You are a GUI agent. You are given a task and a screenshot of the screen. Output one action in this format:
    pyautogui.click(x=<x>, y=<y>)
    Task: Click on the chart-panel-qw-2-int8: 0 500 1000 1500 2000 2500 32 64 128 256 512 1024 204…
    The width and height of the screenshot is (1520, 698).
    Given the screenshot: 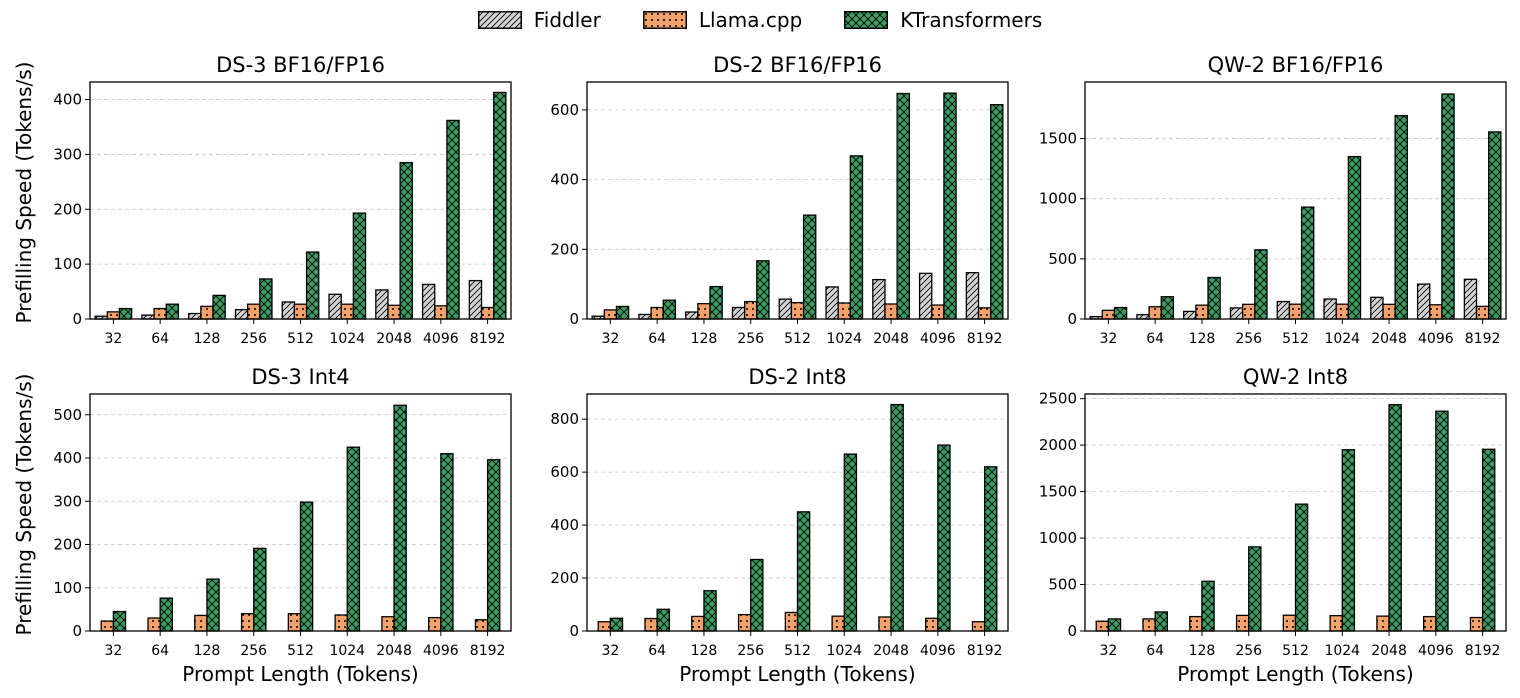 What is the action you would take?
    pyautogui.click(x=1273, y=525)
    